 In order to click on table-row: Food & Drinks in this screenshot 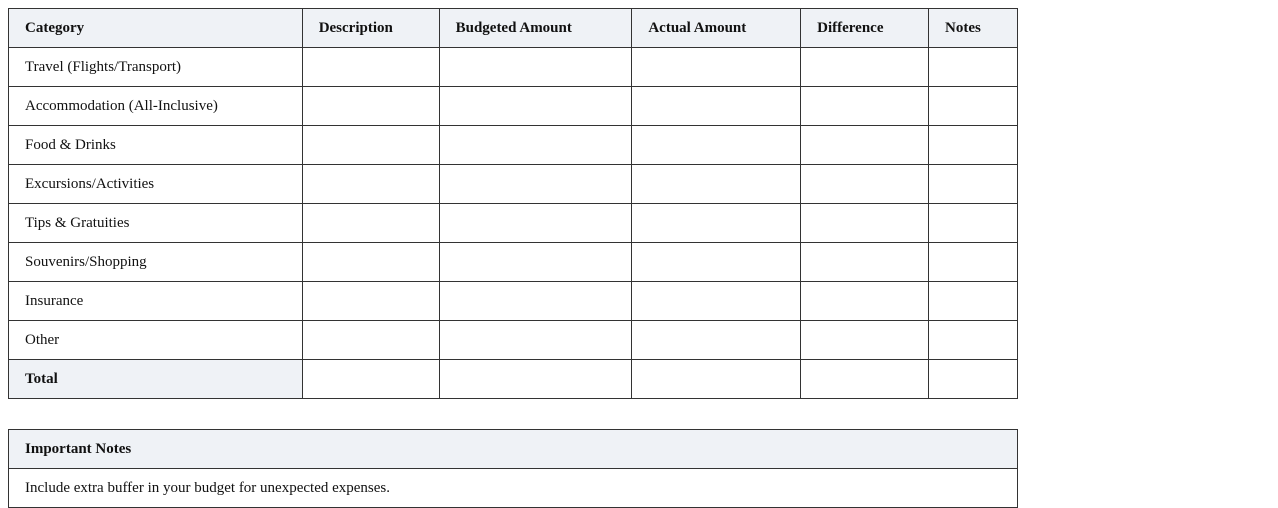, I will do `click(513, 145)`.